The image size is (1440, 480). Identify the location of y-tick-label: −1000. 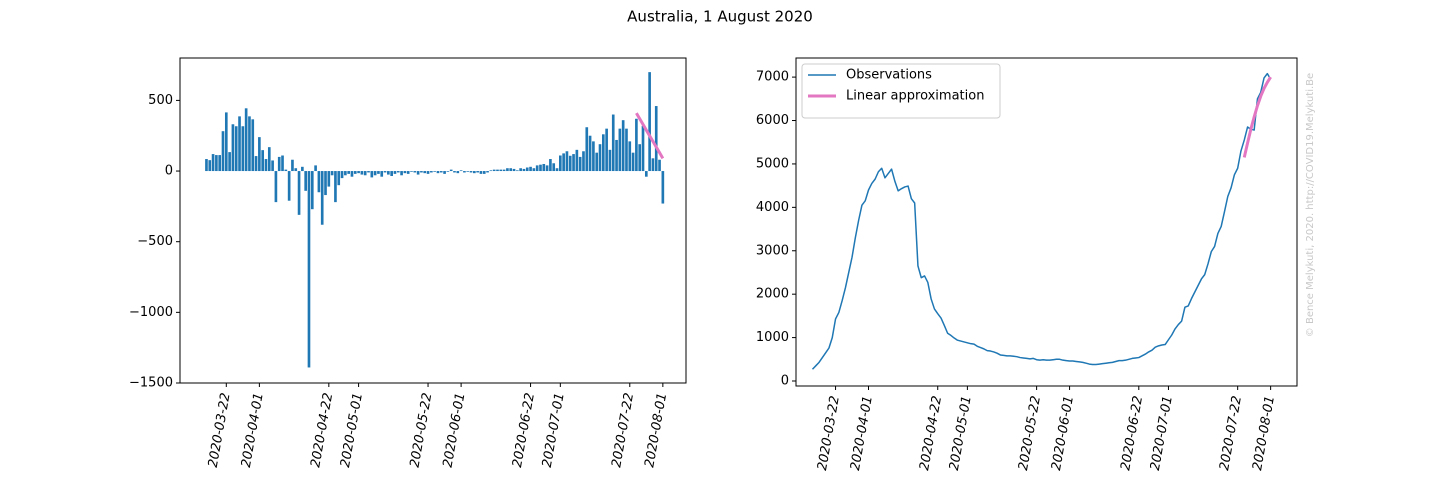
(151, 312).